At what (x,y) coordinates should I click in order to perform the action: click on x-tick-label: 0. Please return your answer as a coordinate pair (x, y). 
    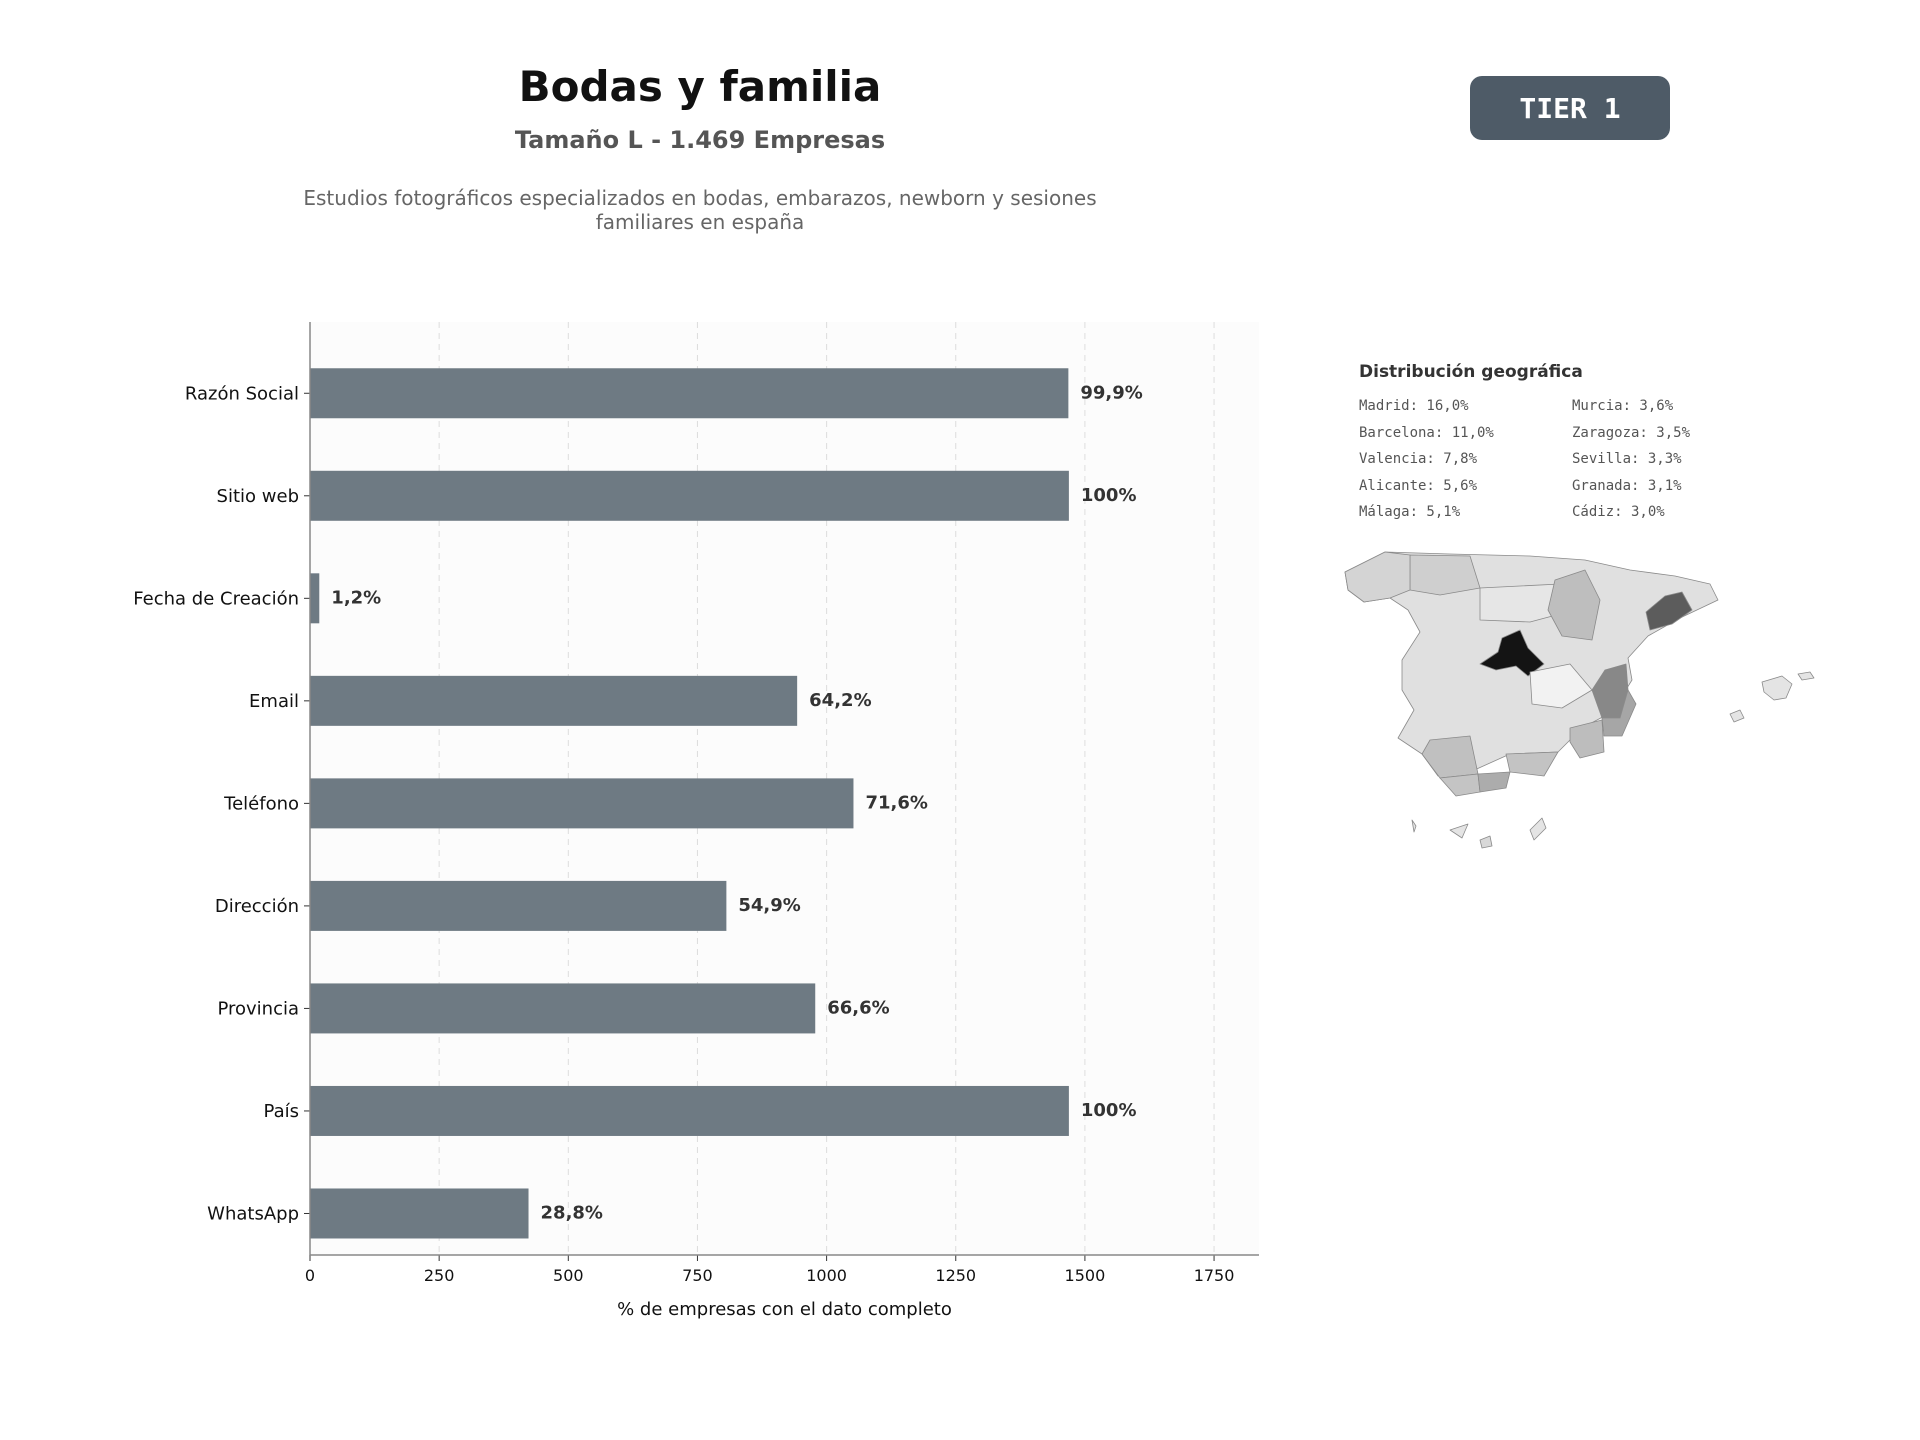
    Looking at the image, I should click on (310, 1275).